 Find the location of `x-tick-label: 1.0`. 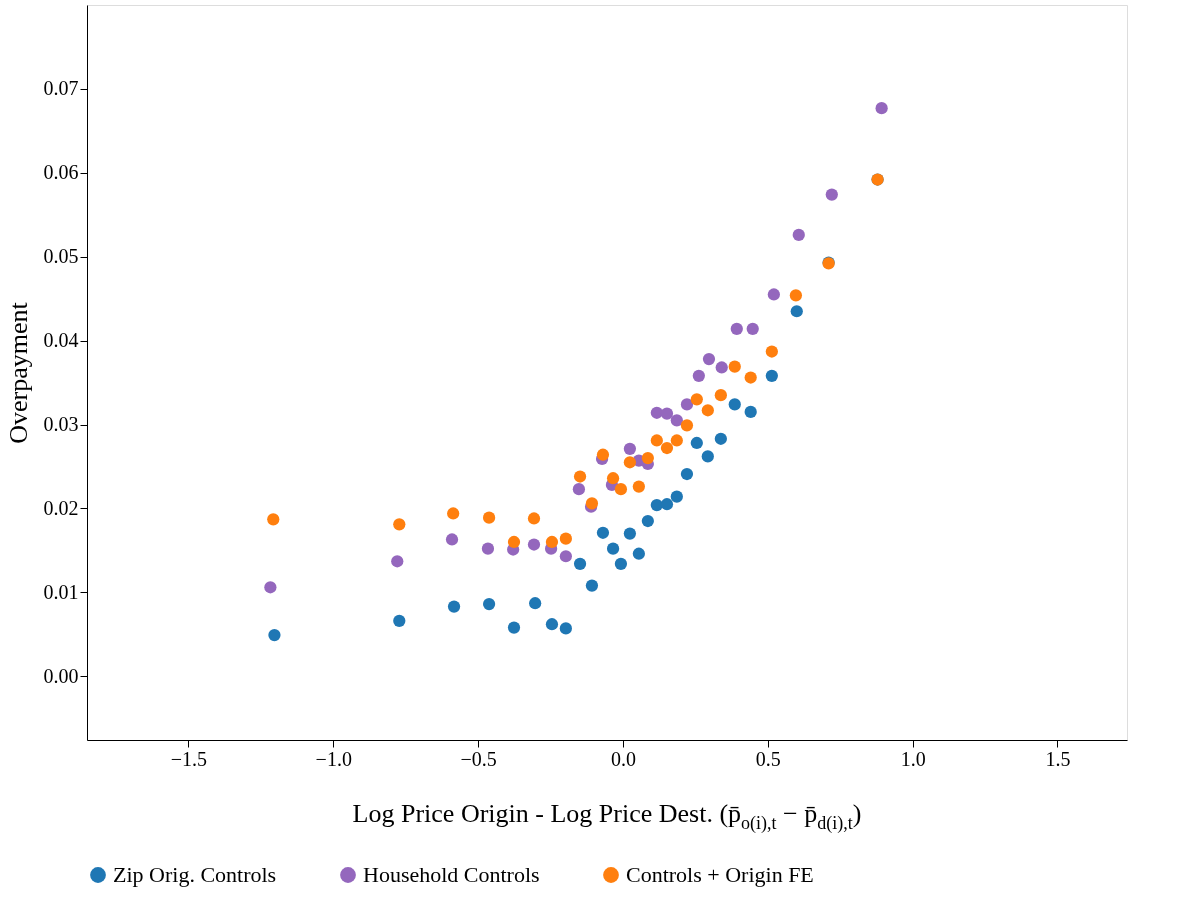

x-tick-label: 1.0 is located at coordinates (913, 758).